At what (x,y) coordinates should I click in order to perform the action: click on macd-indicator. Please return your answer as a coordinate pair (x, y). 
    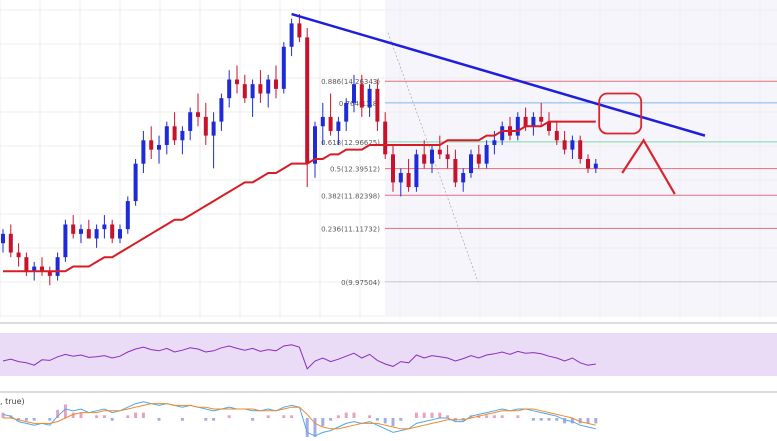
    Looking at the image, I should click on (299, 421).